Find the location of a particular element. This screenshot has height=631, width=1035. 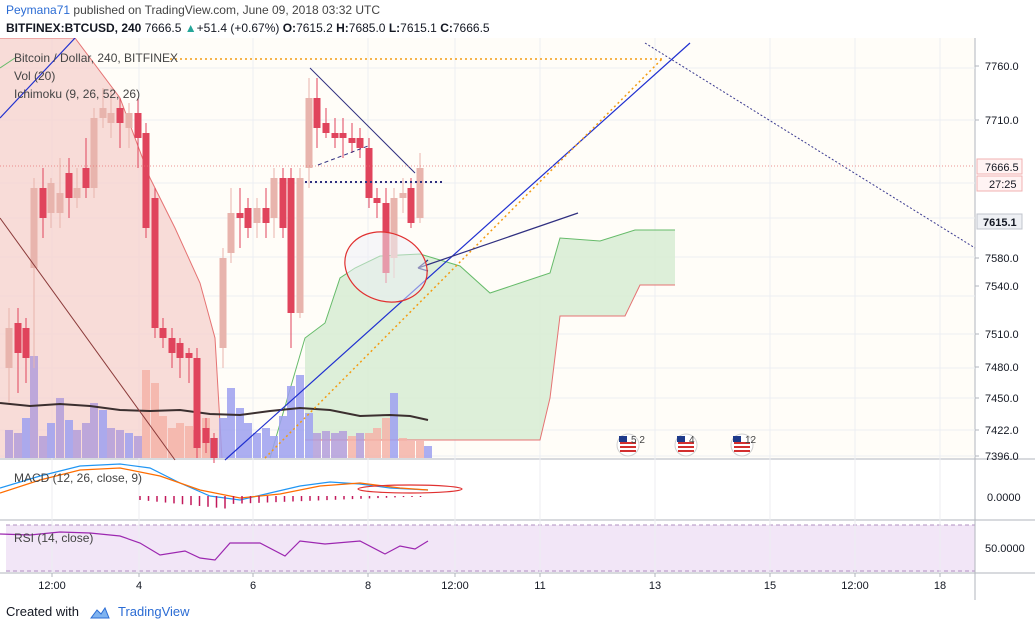

event-label: 4 is located at coordinates (692, 440).